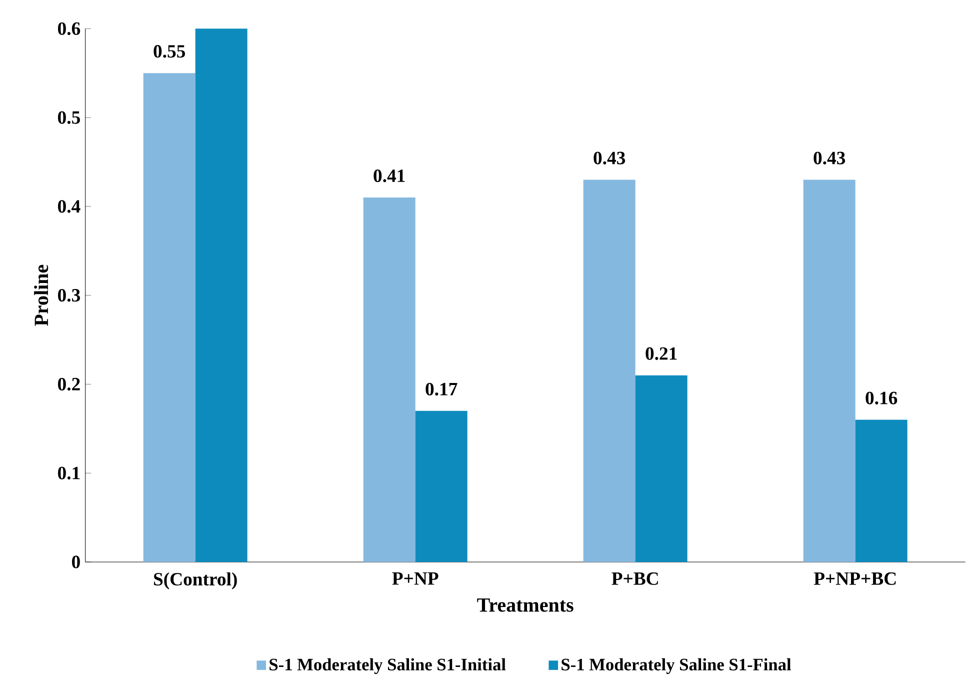  Describe the element at coordinates (69, 295) in the screenshot. I see `y-tick-label: 0.3` at that location.